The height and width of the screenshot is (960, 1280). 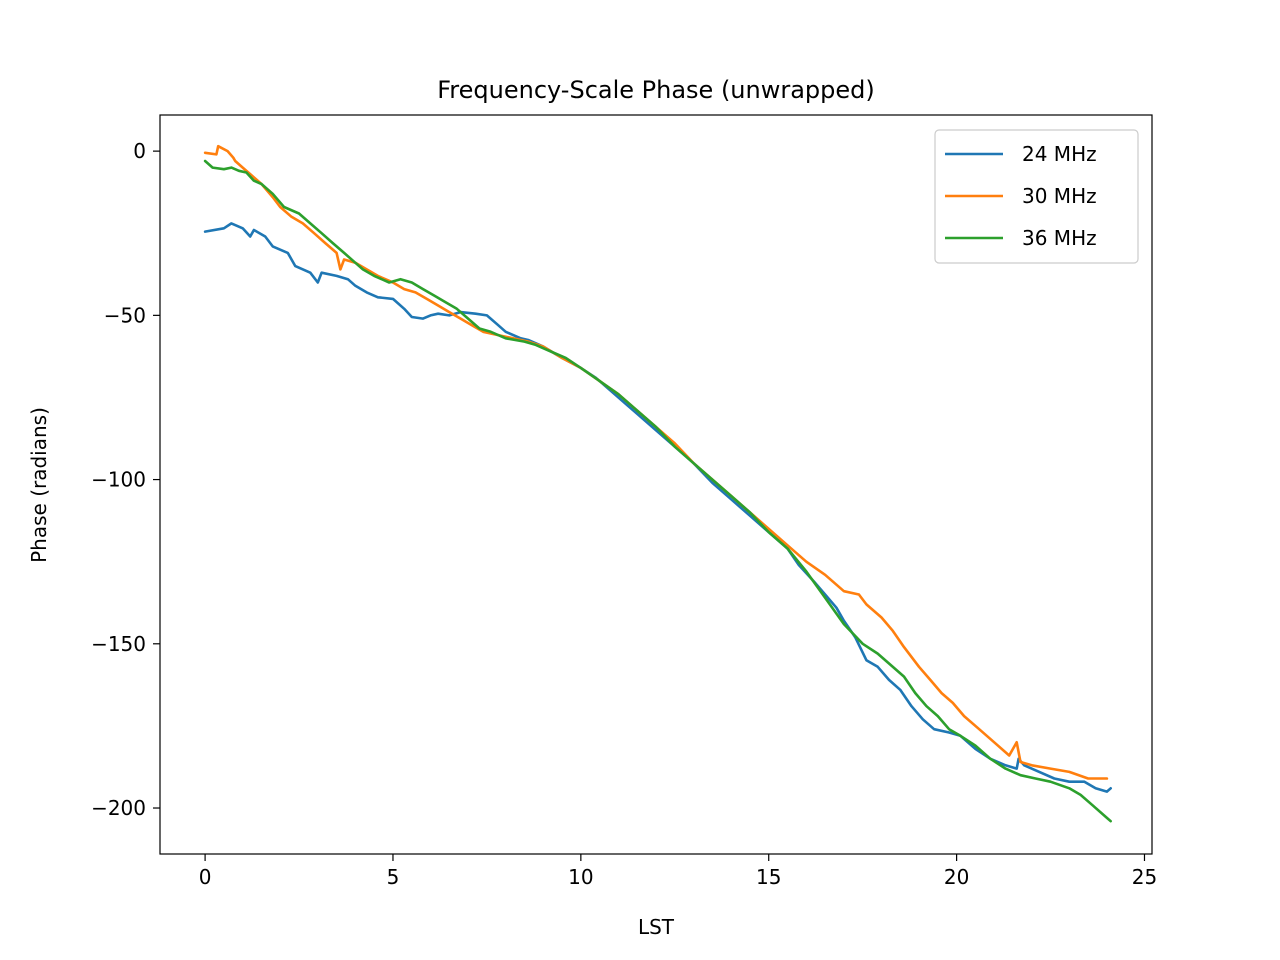 What do you see at coordinates (656, 927) in the screenshot?
I see `x-axis-label: LST` at bounding box center [656, 927].